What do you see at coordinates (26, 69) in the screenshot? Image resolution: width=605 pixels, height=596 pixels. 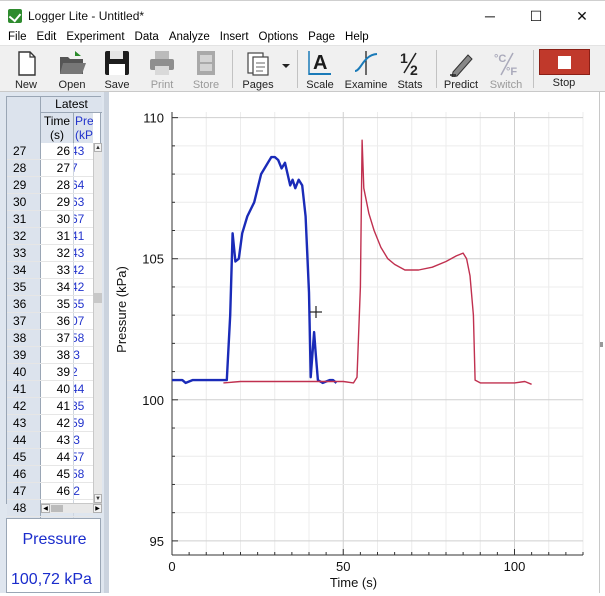 I see `new-button: New` at bounding box center [26, 69].